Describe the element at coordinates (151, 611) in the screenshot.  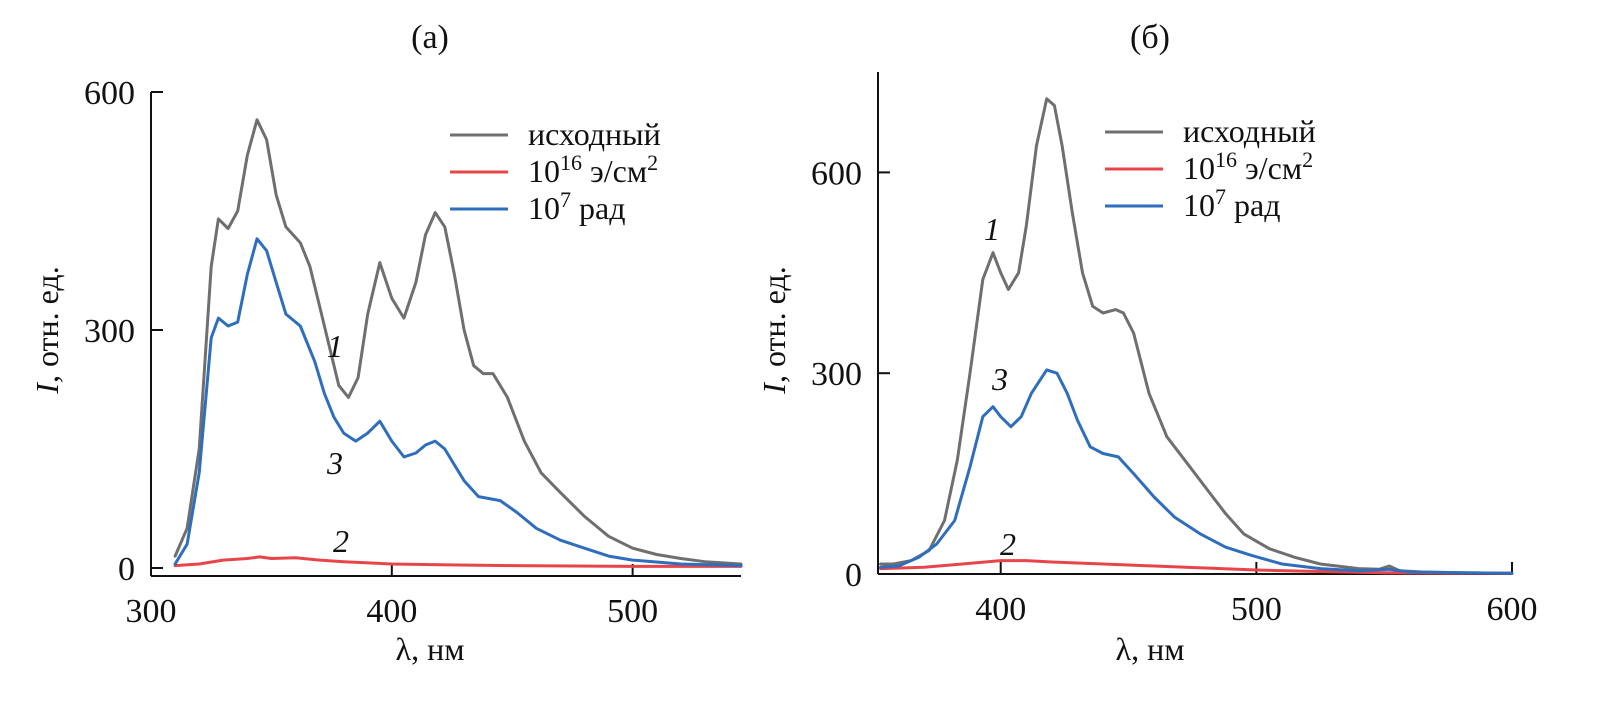
I see `x-tick-label: 300` at that location.